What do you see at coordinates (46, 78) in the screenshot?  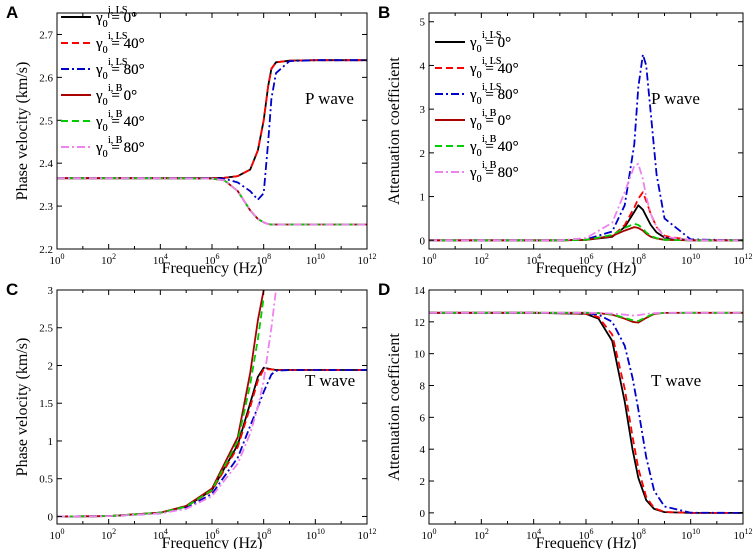 I see `y-tick-label: 2.6` at bounding box center [46, 78].